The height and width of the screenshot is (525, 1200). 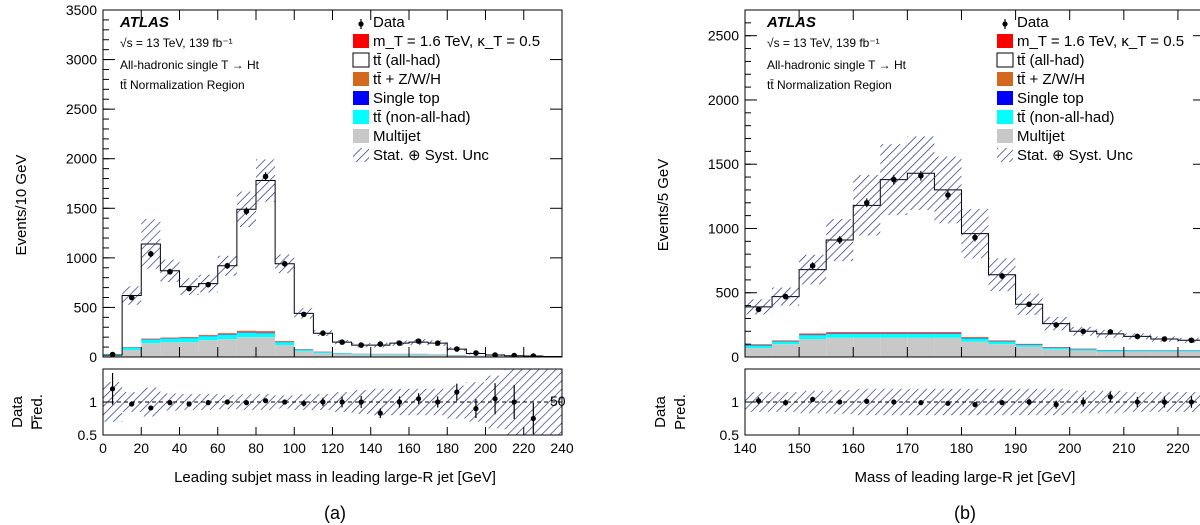 What do you see at coordinates (558, 401) in the screenshot?
I see `panel-a-ratio-overflow-label: 50` at bounding box center [558, 401].